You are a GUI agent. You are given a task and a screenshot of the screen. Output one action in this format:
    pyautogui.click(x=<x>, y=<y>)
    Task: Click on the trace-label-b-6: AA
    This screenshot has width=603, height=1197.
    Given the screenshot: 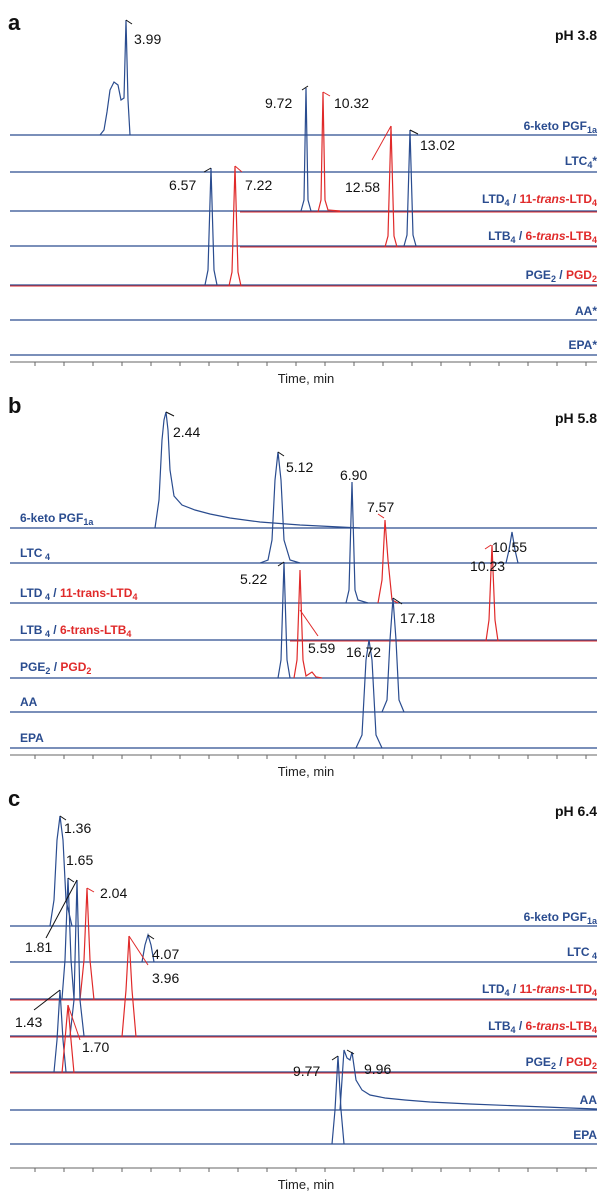 What is the action you would take?
    pyautogui.click(x=29, y=702)
    